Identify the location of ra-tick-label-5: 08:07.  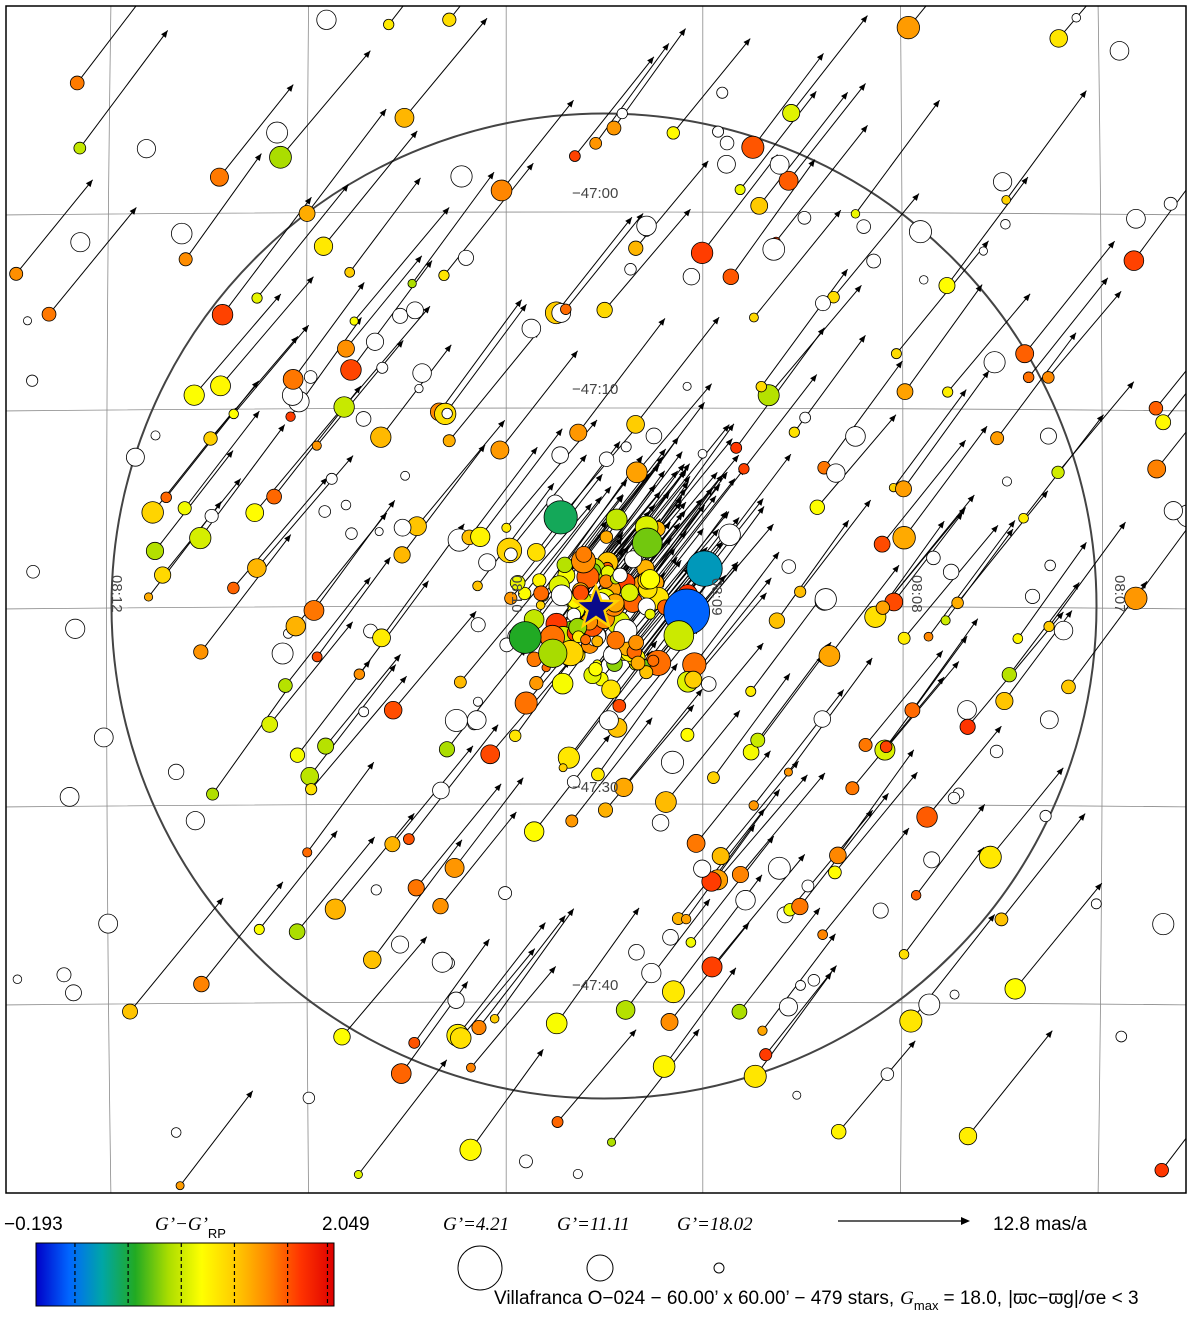
(1119, 594).